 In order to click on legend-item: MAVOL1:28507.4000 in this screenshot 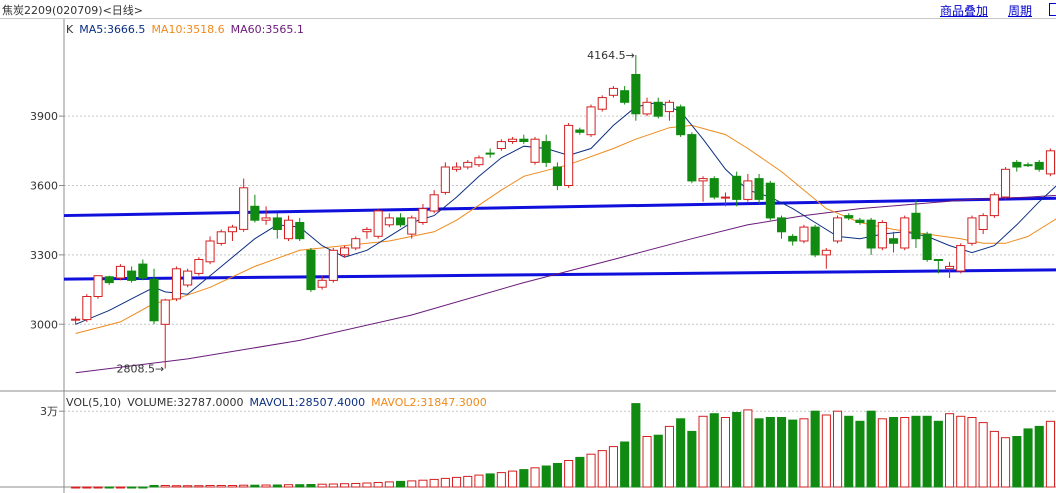, I will do `click(307, 402)`.